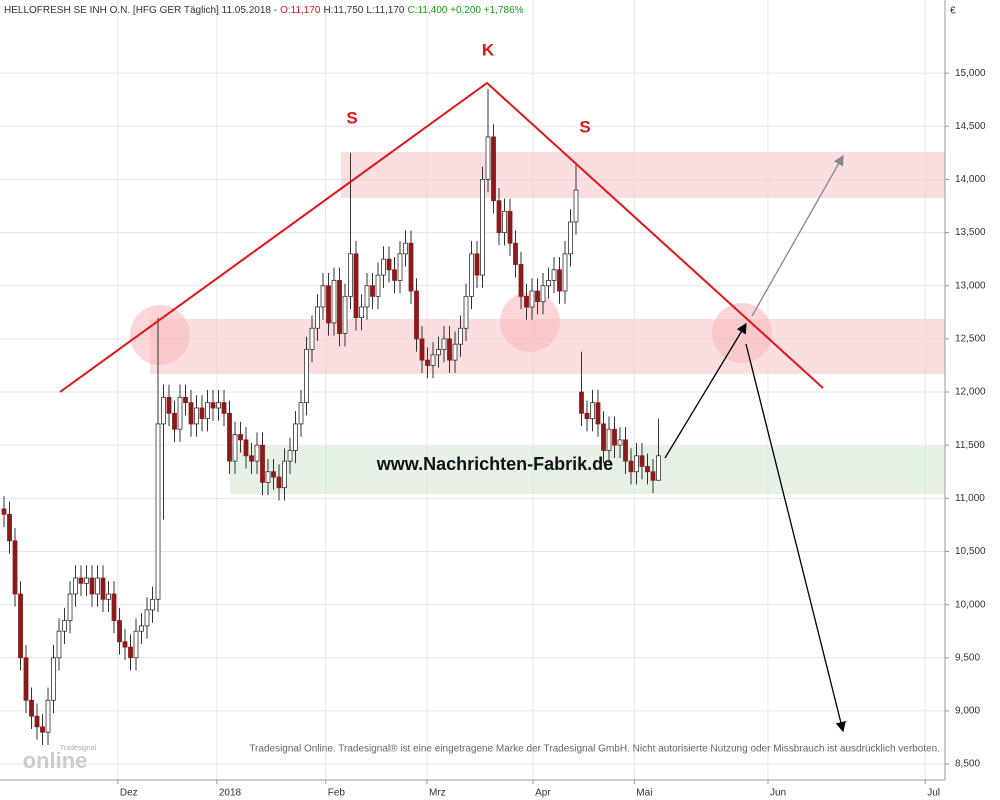  What do you see at coordinates (300, 10) in the screenshot?
I see `header-open: O:11,170` at bounding box center [300, 10].